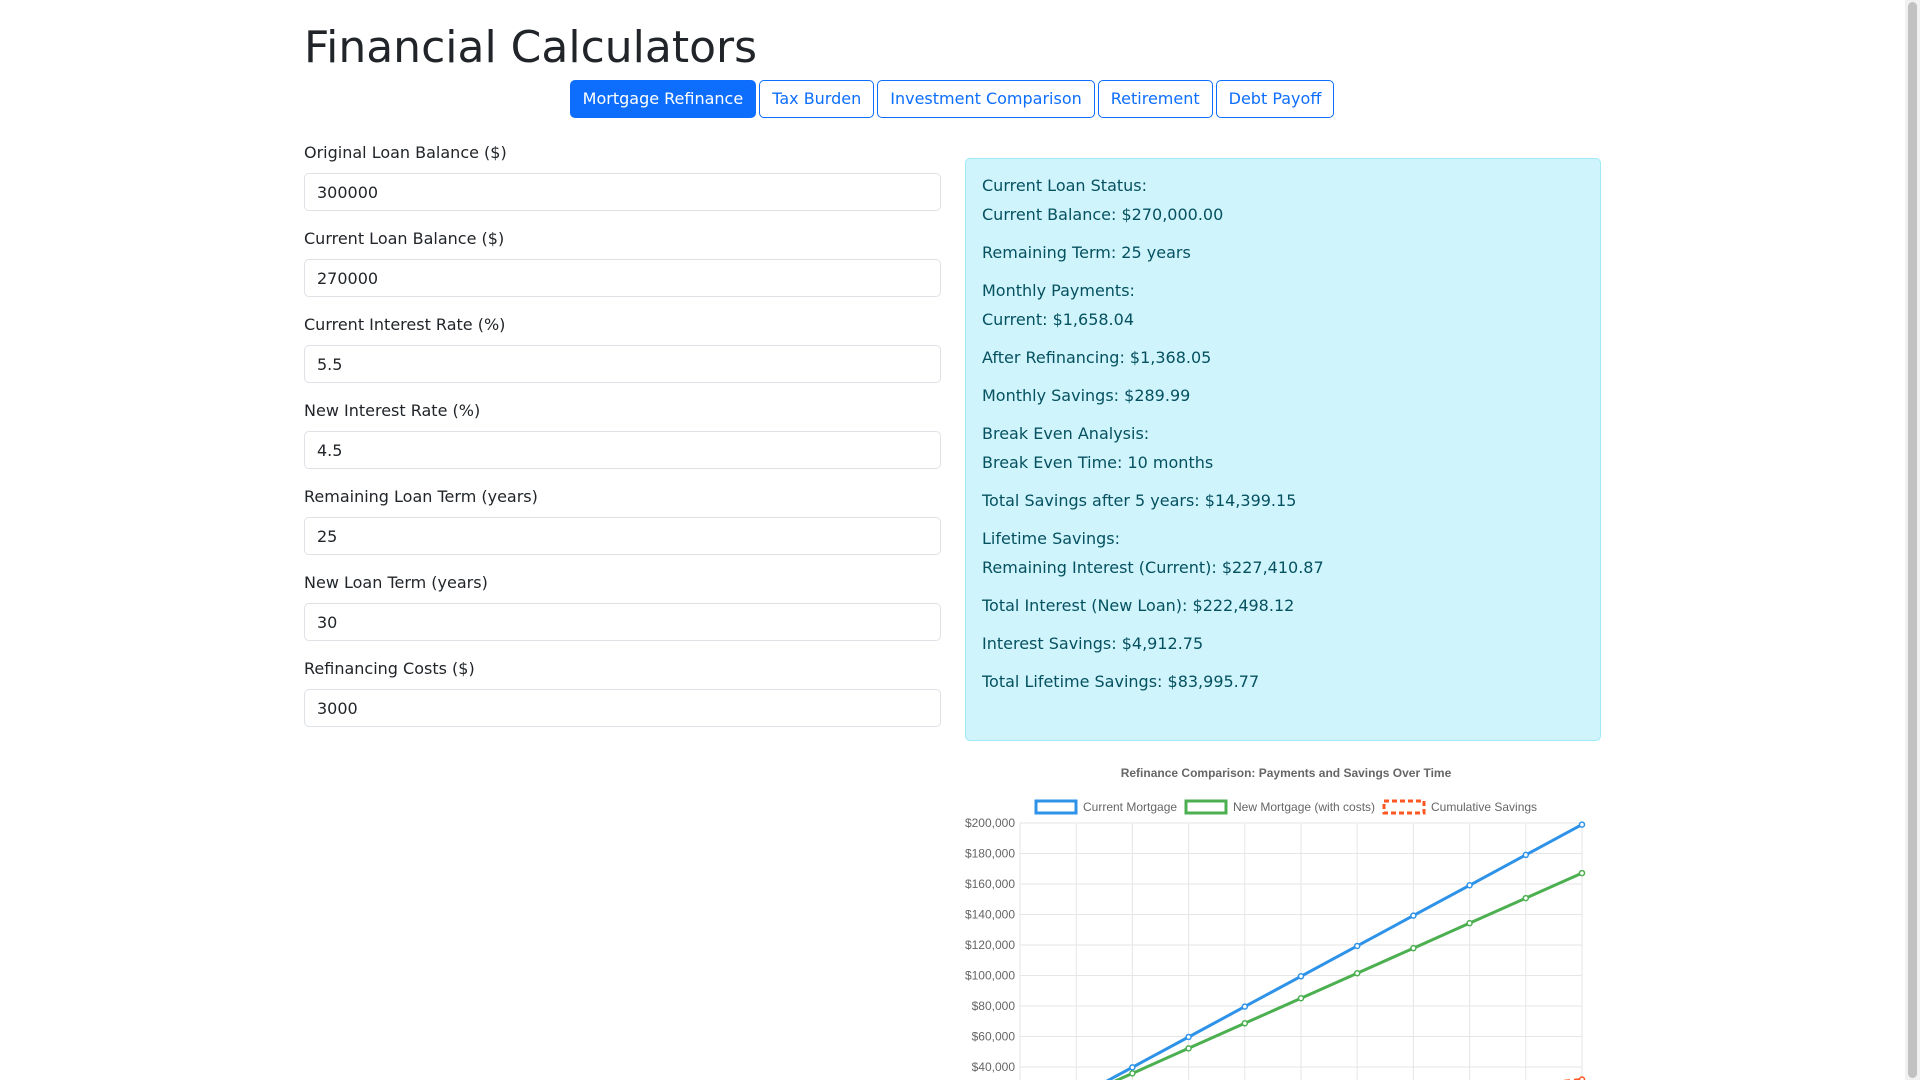 Image resolution: width=1920 pixels, height=1080 pixels. What do you see at coordinates (1086, 395) in the screenshot?
I see `monthly-savings-text: Monthly Savings: $289.99` at bounding box center [1086, 395].